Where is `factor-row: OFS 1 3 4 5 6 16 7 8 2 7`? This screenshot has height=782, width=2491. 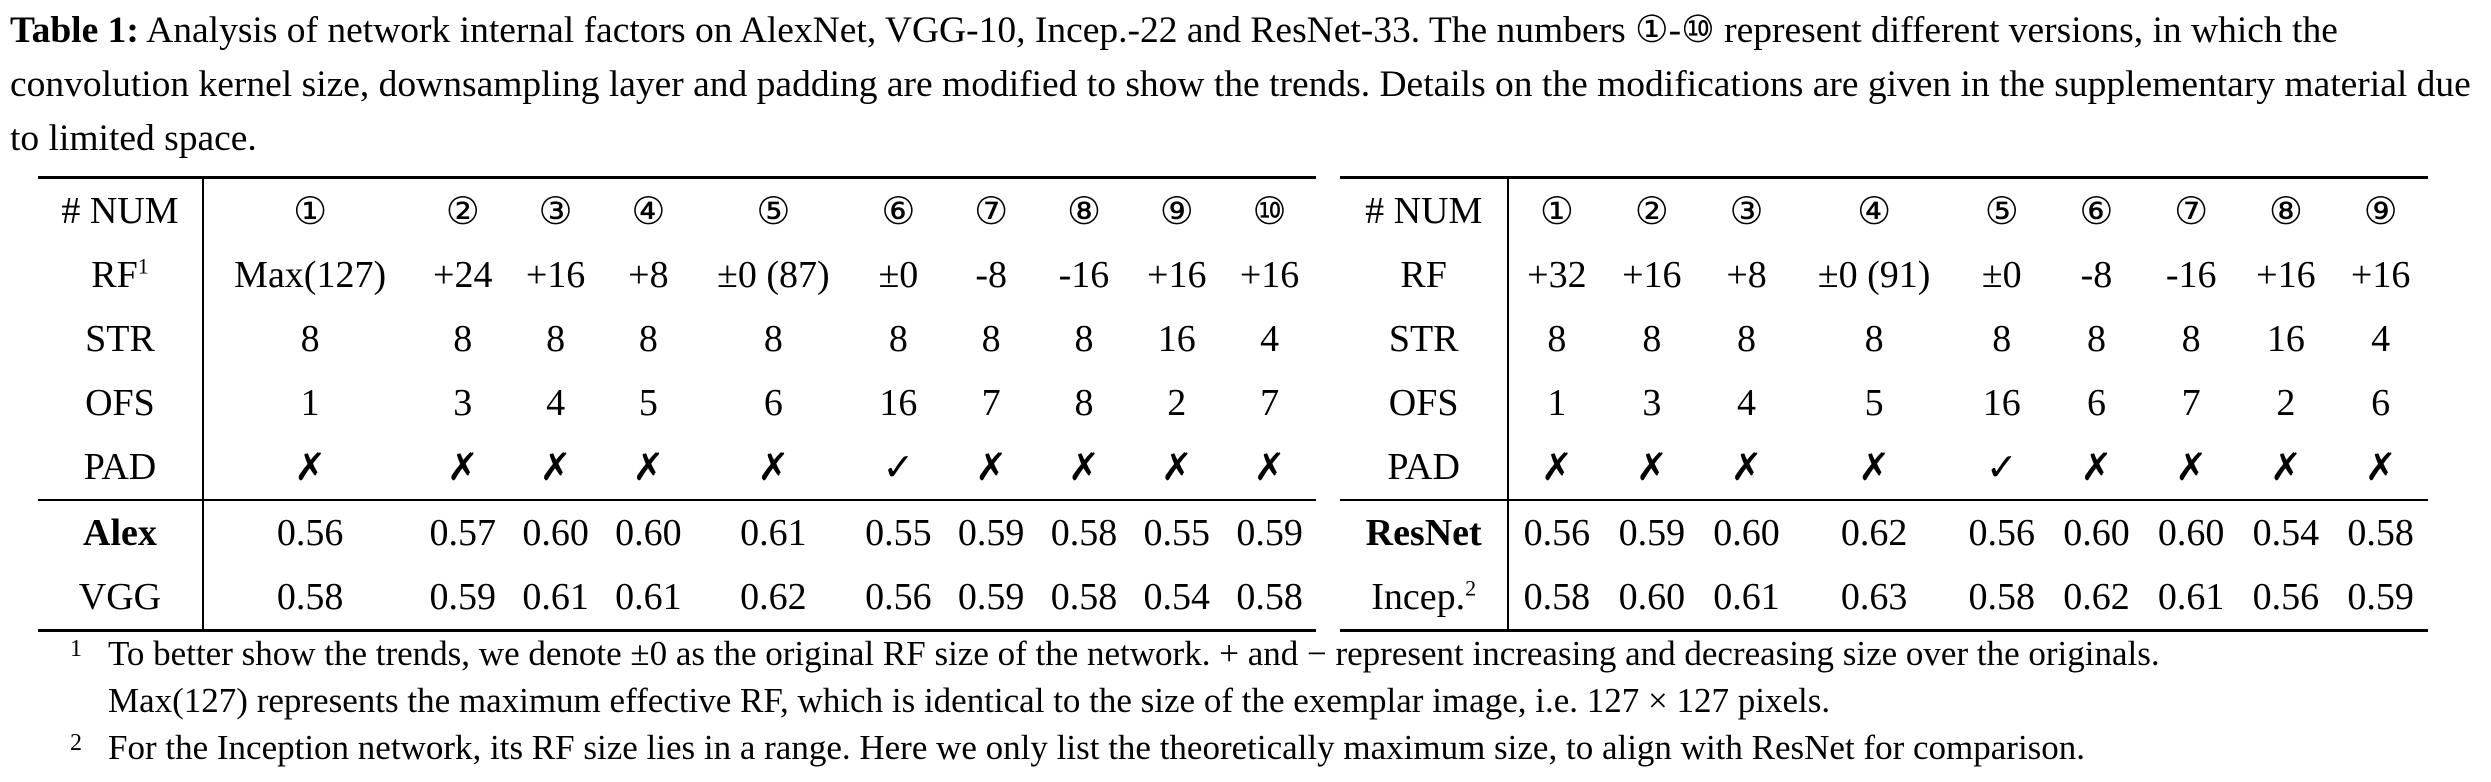 factor-row: OFS 1 3 4 5 6 16 7 8 2 7 is located at coordinates (677, 403).